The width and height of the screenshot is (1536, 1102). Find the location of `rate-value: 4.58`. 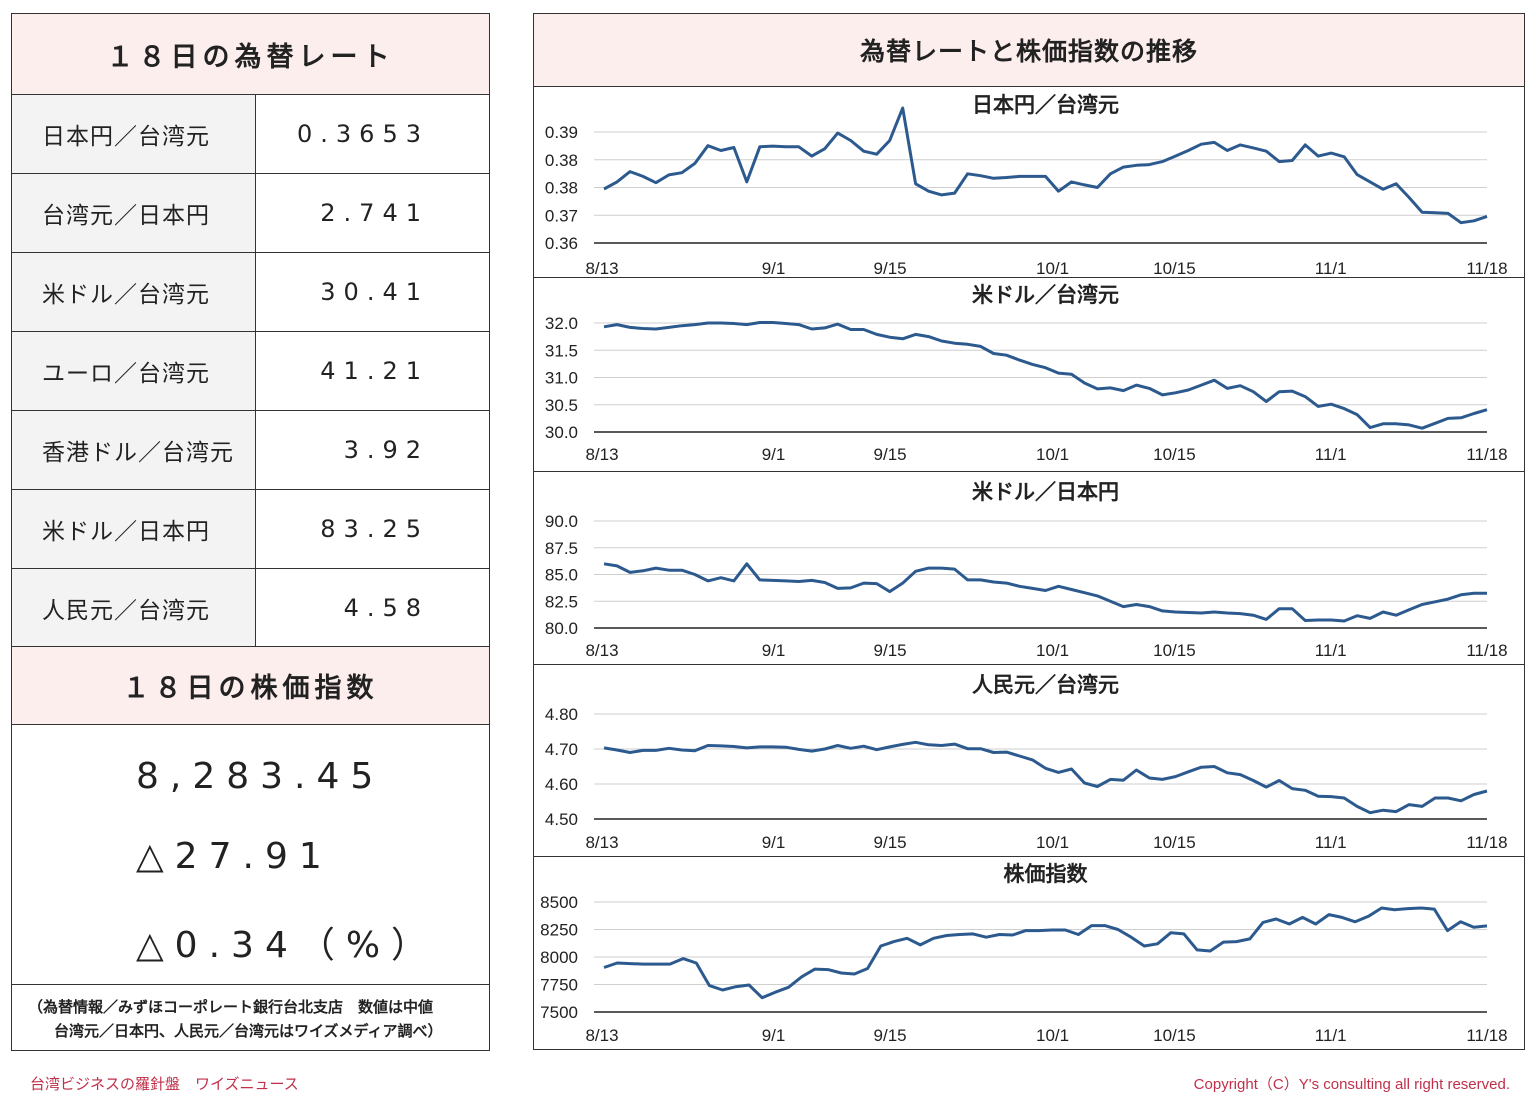

rate-value: 4.58 is located at coordinates (386, 608).